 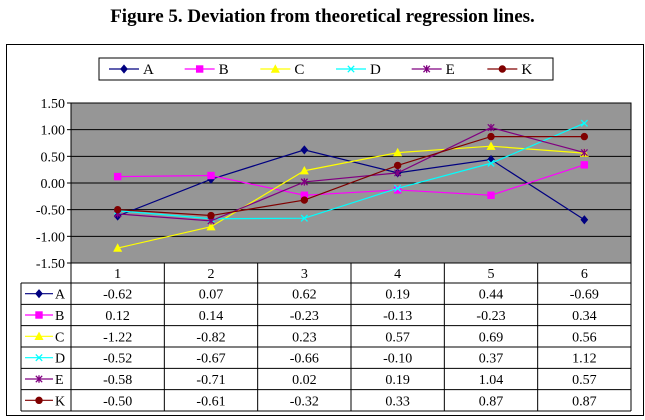 What do you see at coordinates (117, 380) in the screenshot?
I see `table-cell: -0.58` at bounding box center [117, 380].